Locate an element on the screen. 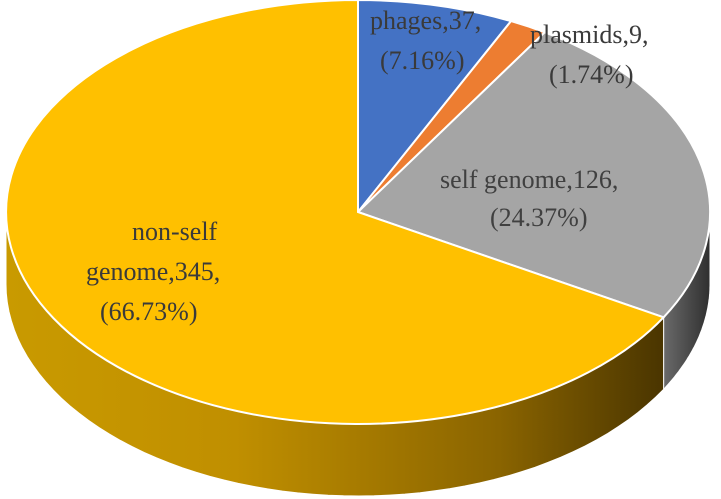 The height and width of the screenshot is (499, 721). label-plasmids: plasmids,9, (1.74%) is located at coordinates (592, 54).